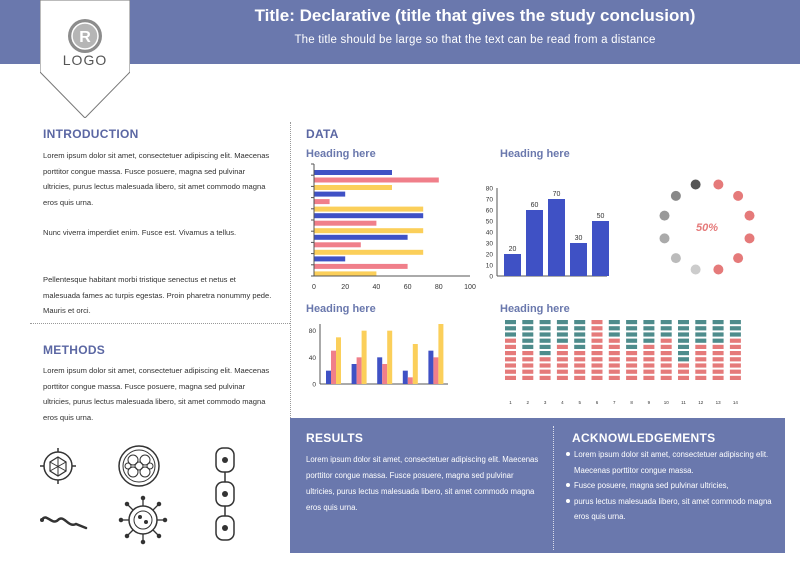 The width and height of the screenshot is (800, 566). I want to click on methods-title: METHODS, so click(74, 350).